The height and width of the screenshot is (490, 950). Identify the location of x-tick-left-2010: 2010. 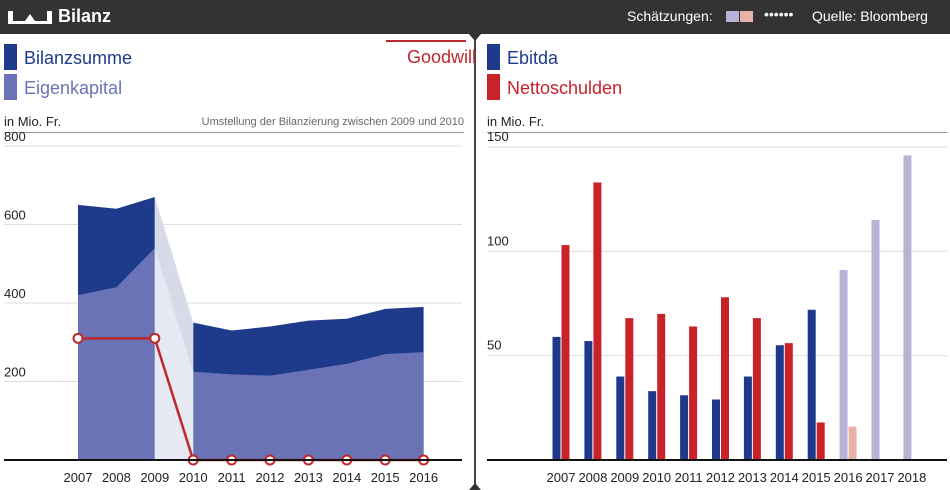
(193, 477).